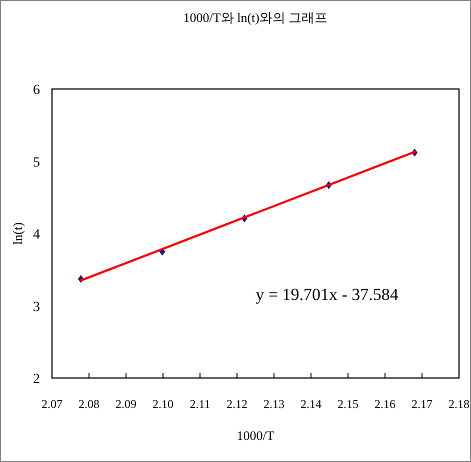 Image resolution: width=471 pixels, height=462 pixels. Describe the element at coordinates (422, 404) in the screenshot. I see `x-tick-label: 2.17` at that location.